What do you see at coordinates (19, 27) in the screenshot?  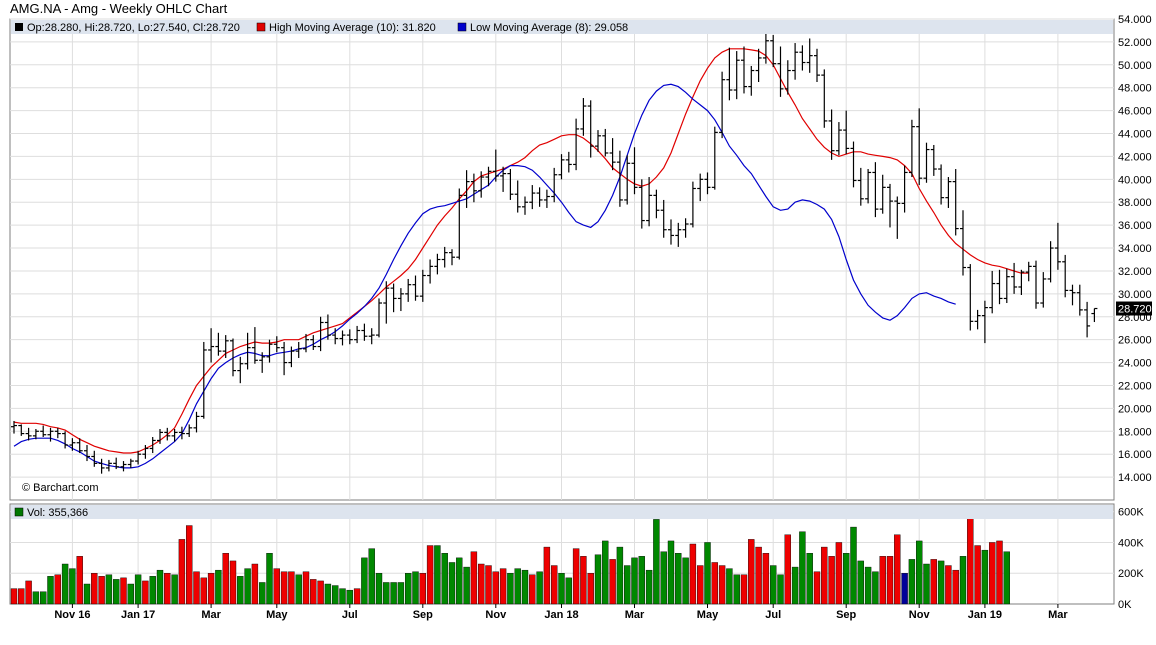 I see `ohlc-legend-swatch` at bounding box center [19, 27].